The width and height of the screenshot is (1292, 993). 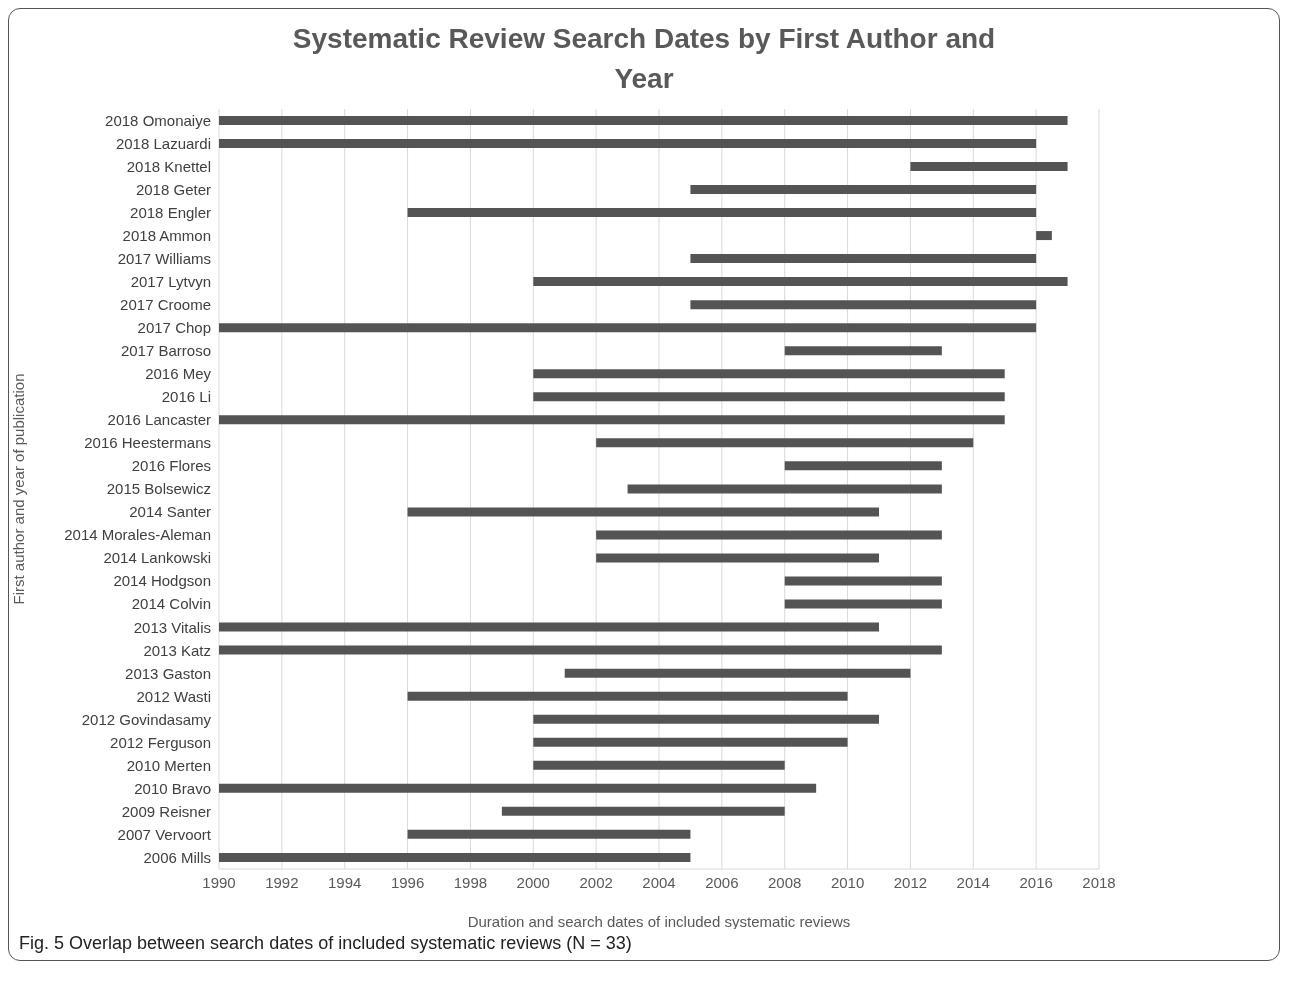 I want to click on y-tick-label: 2014 Colvin, so click(x=171, y=604).